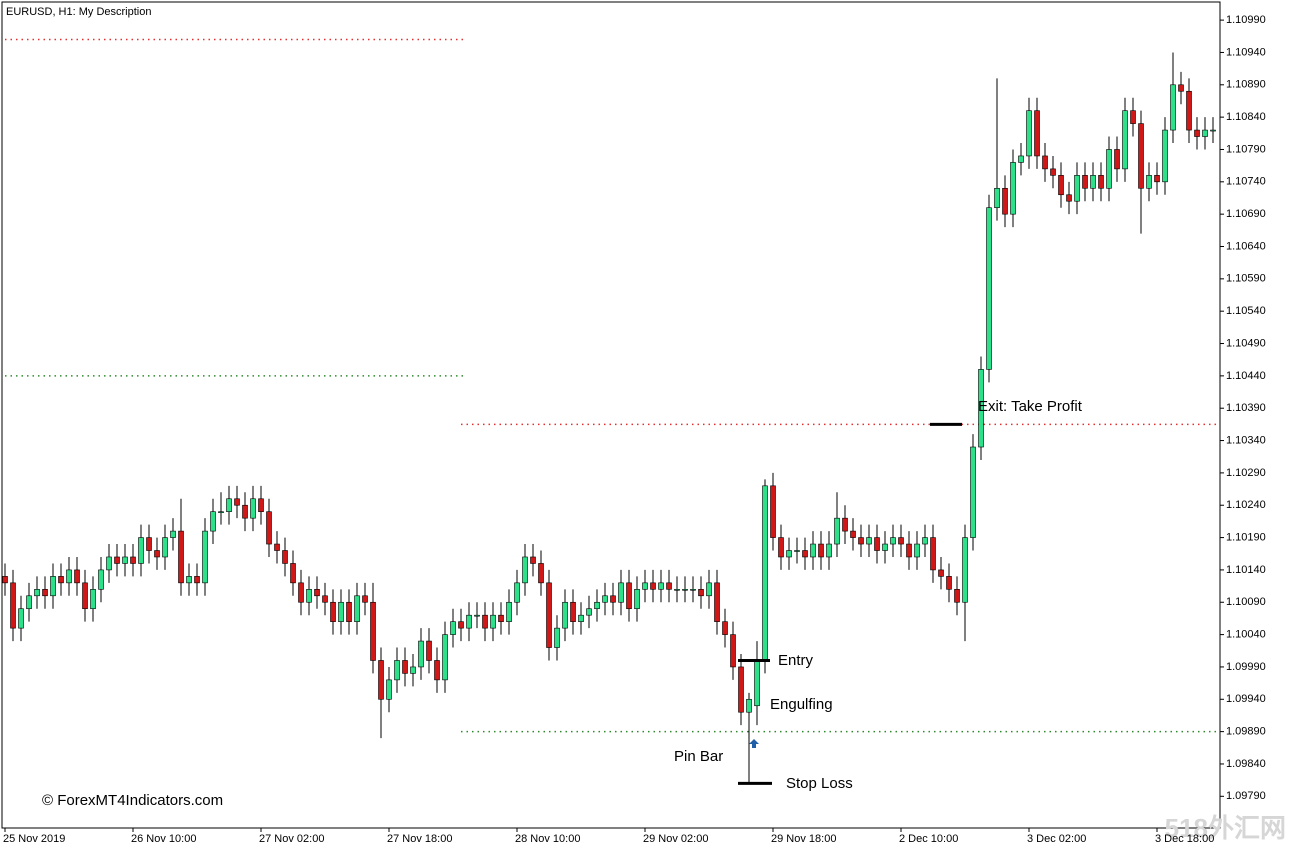  What do you see at coordinates (754, 743) in the screenshot?
I see `signal-arrow` at bounding box center [754, 743].